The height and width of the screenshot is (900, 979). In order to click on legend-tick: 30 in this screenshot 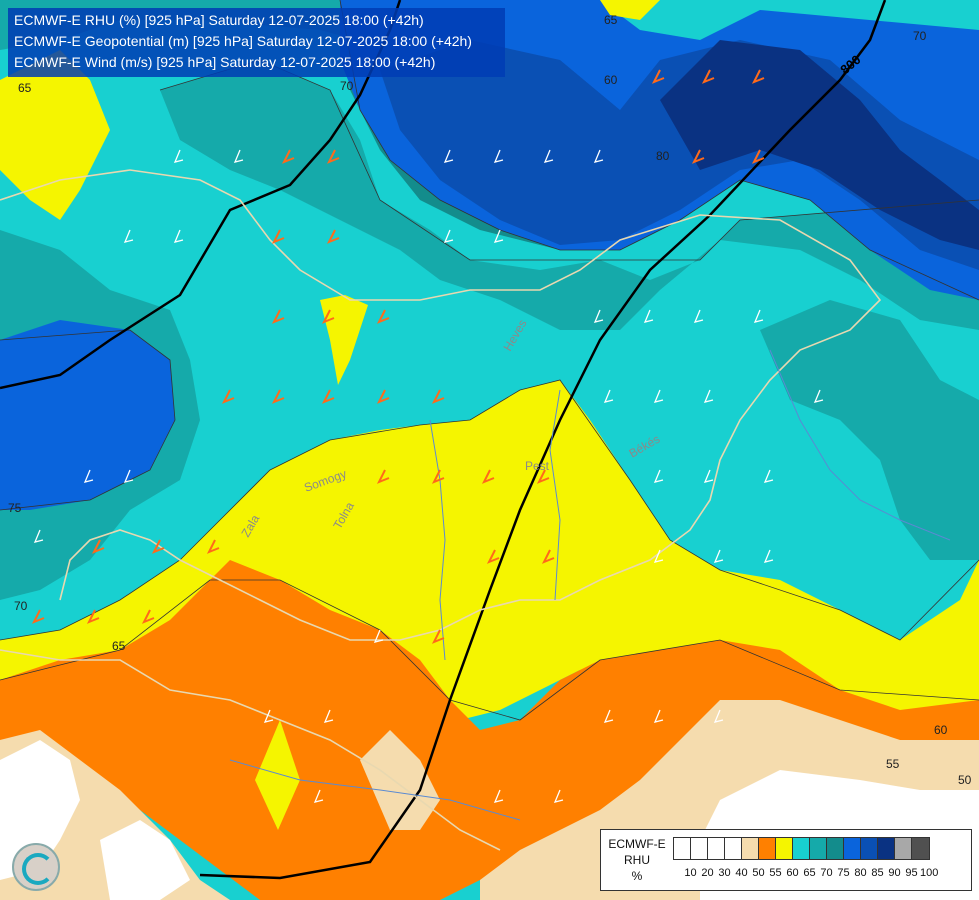, I will do `click(724, 873)`.